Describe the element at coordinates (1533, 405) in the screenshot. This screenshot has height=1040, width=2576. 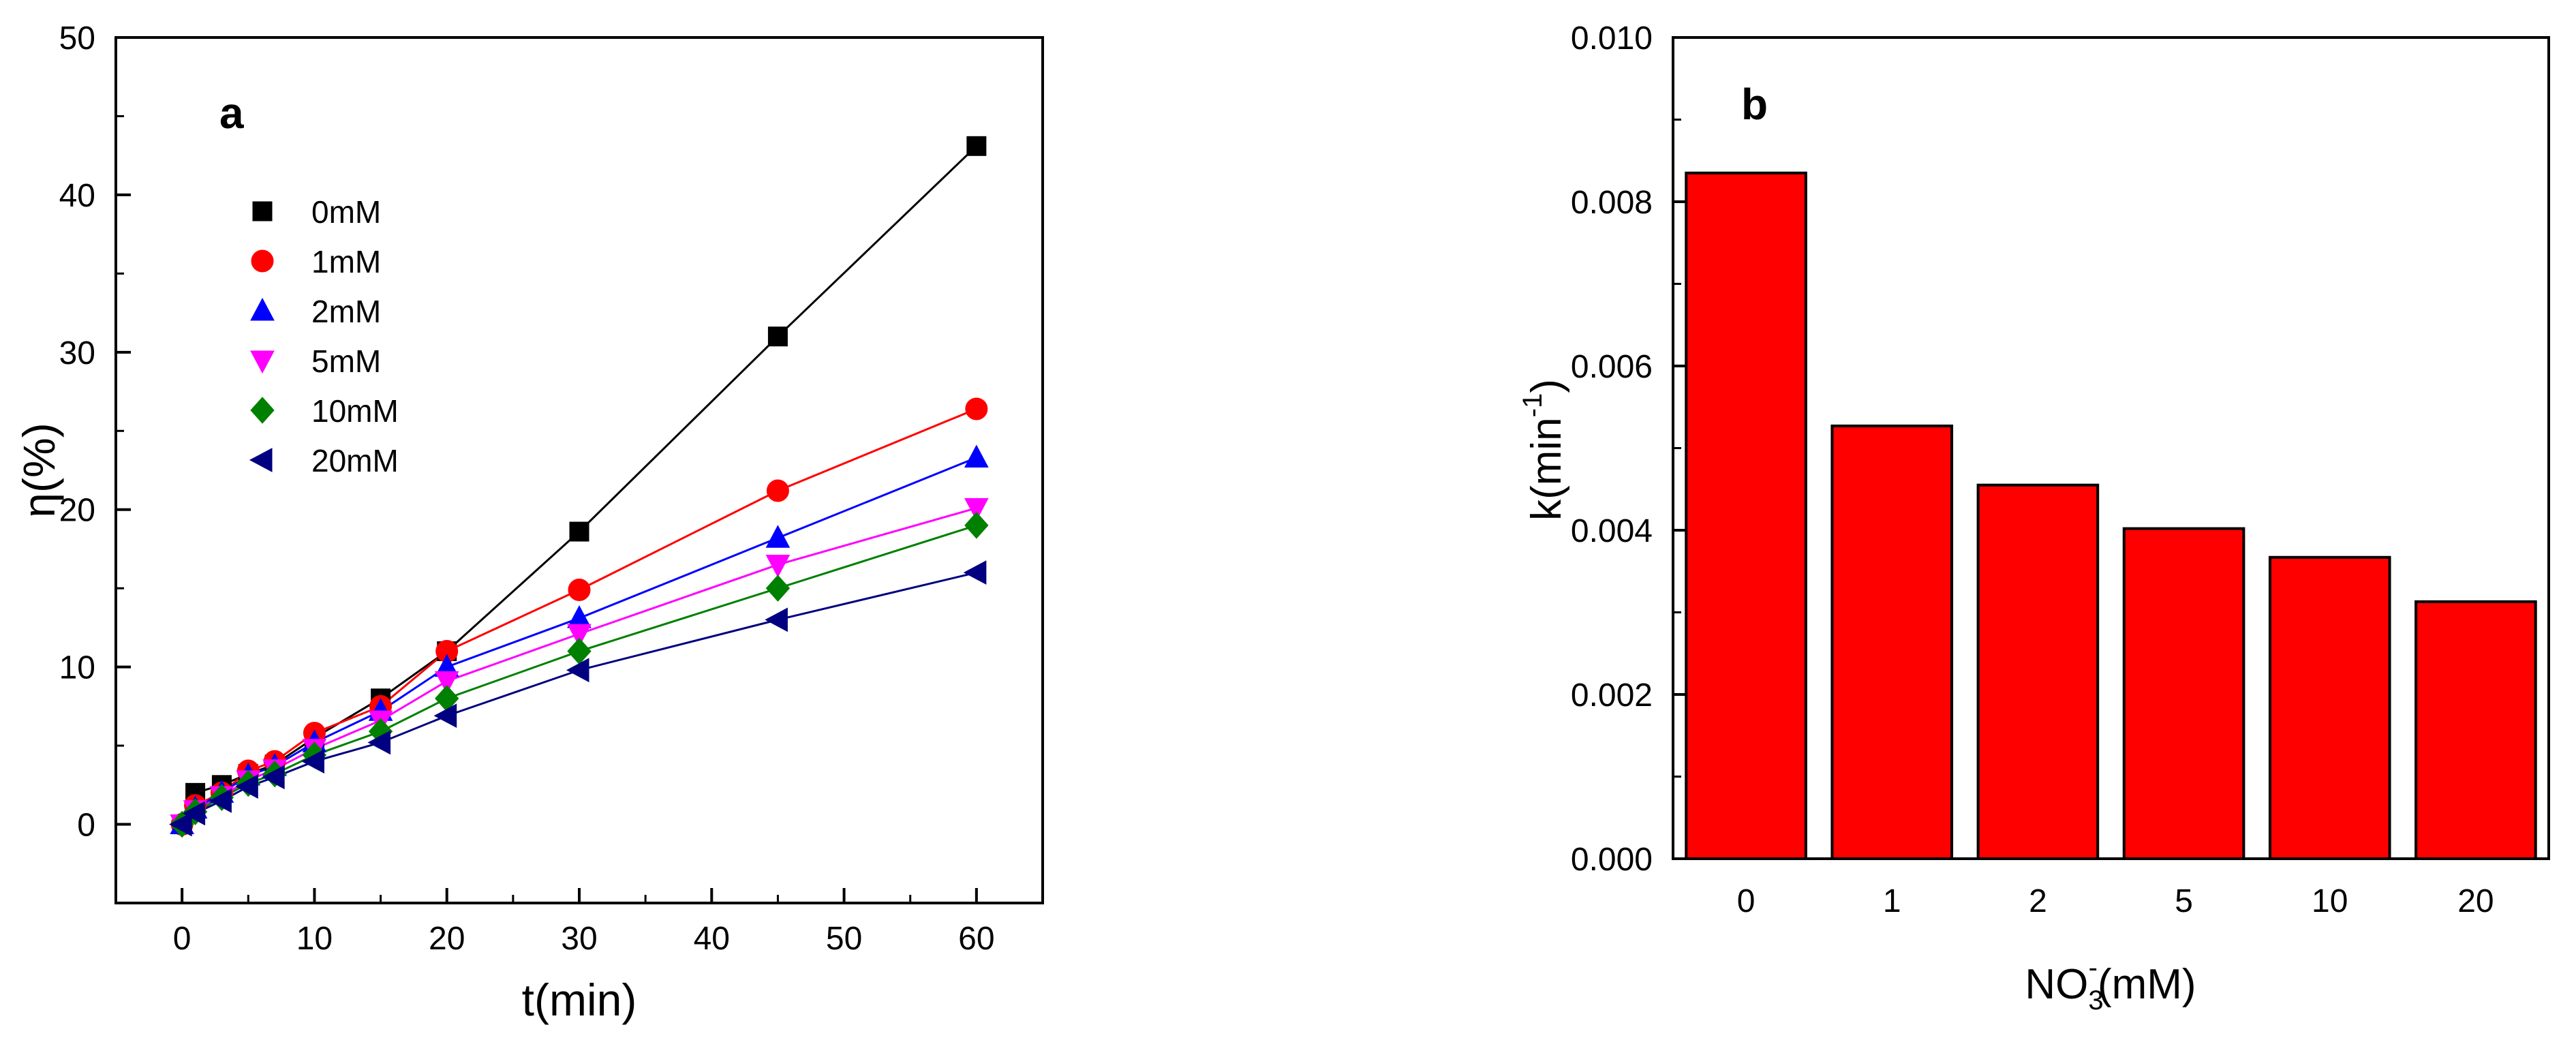
I see `panel-b-y-axis-label-sup: -1` at that location.